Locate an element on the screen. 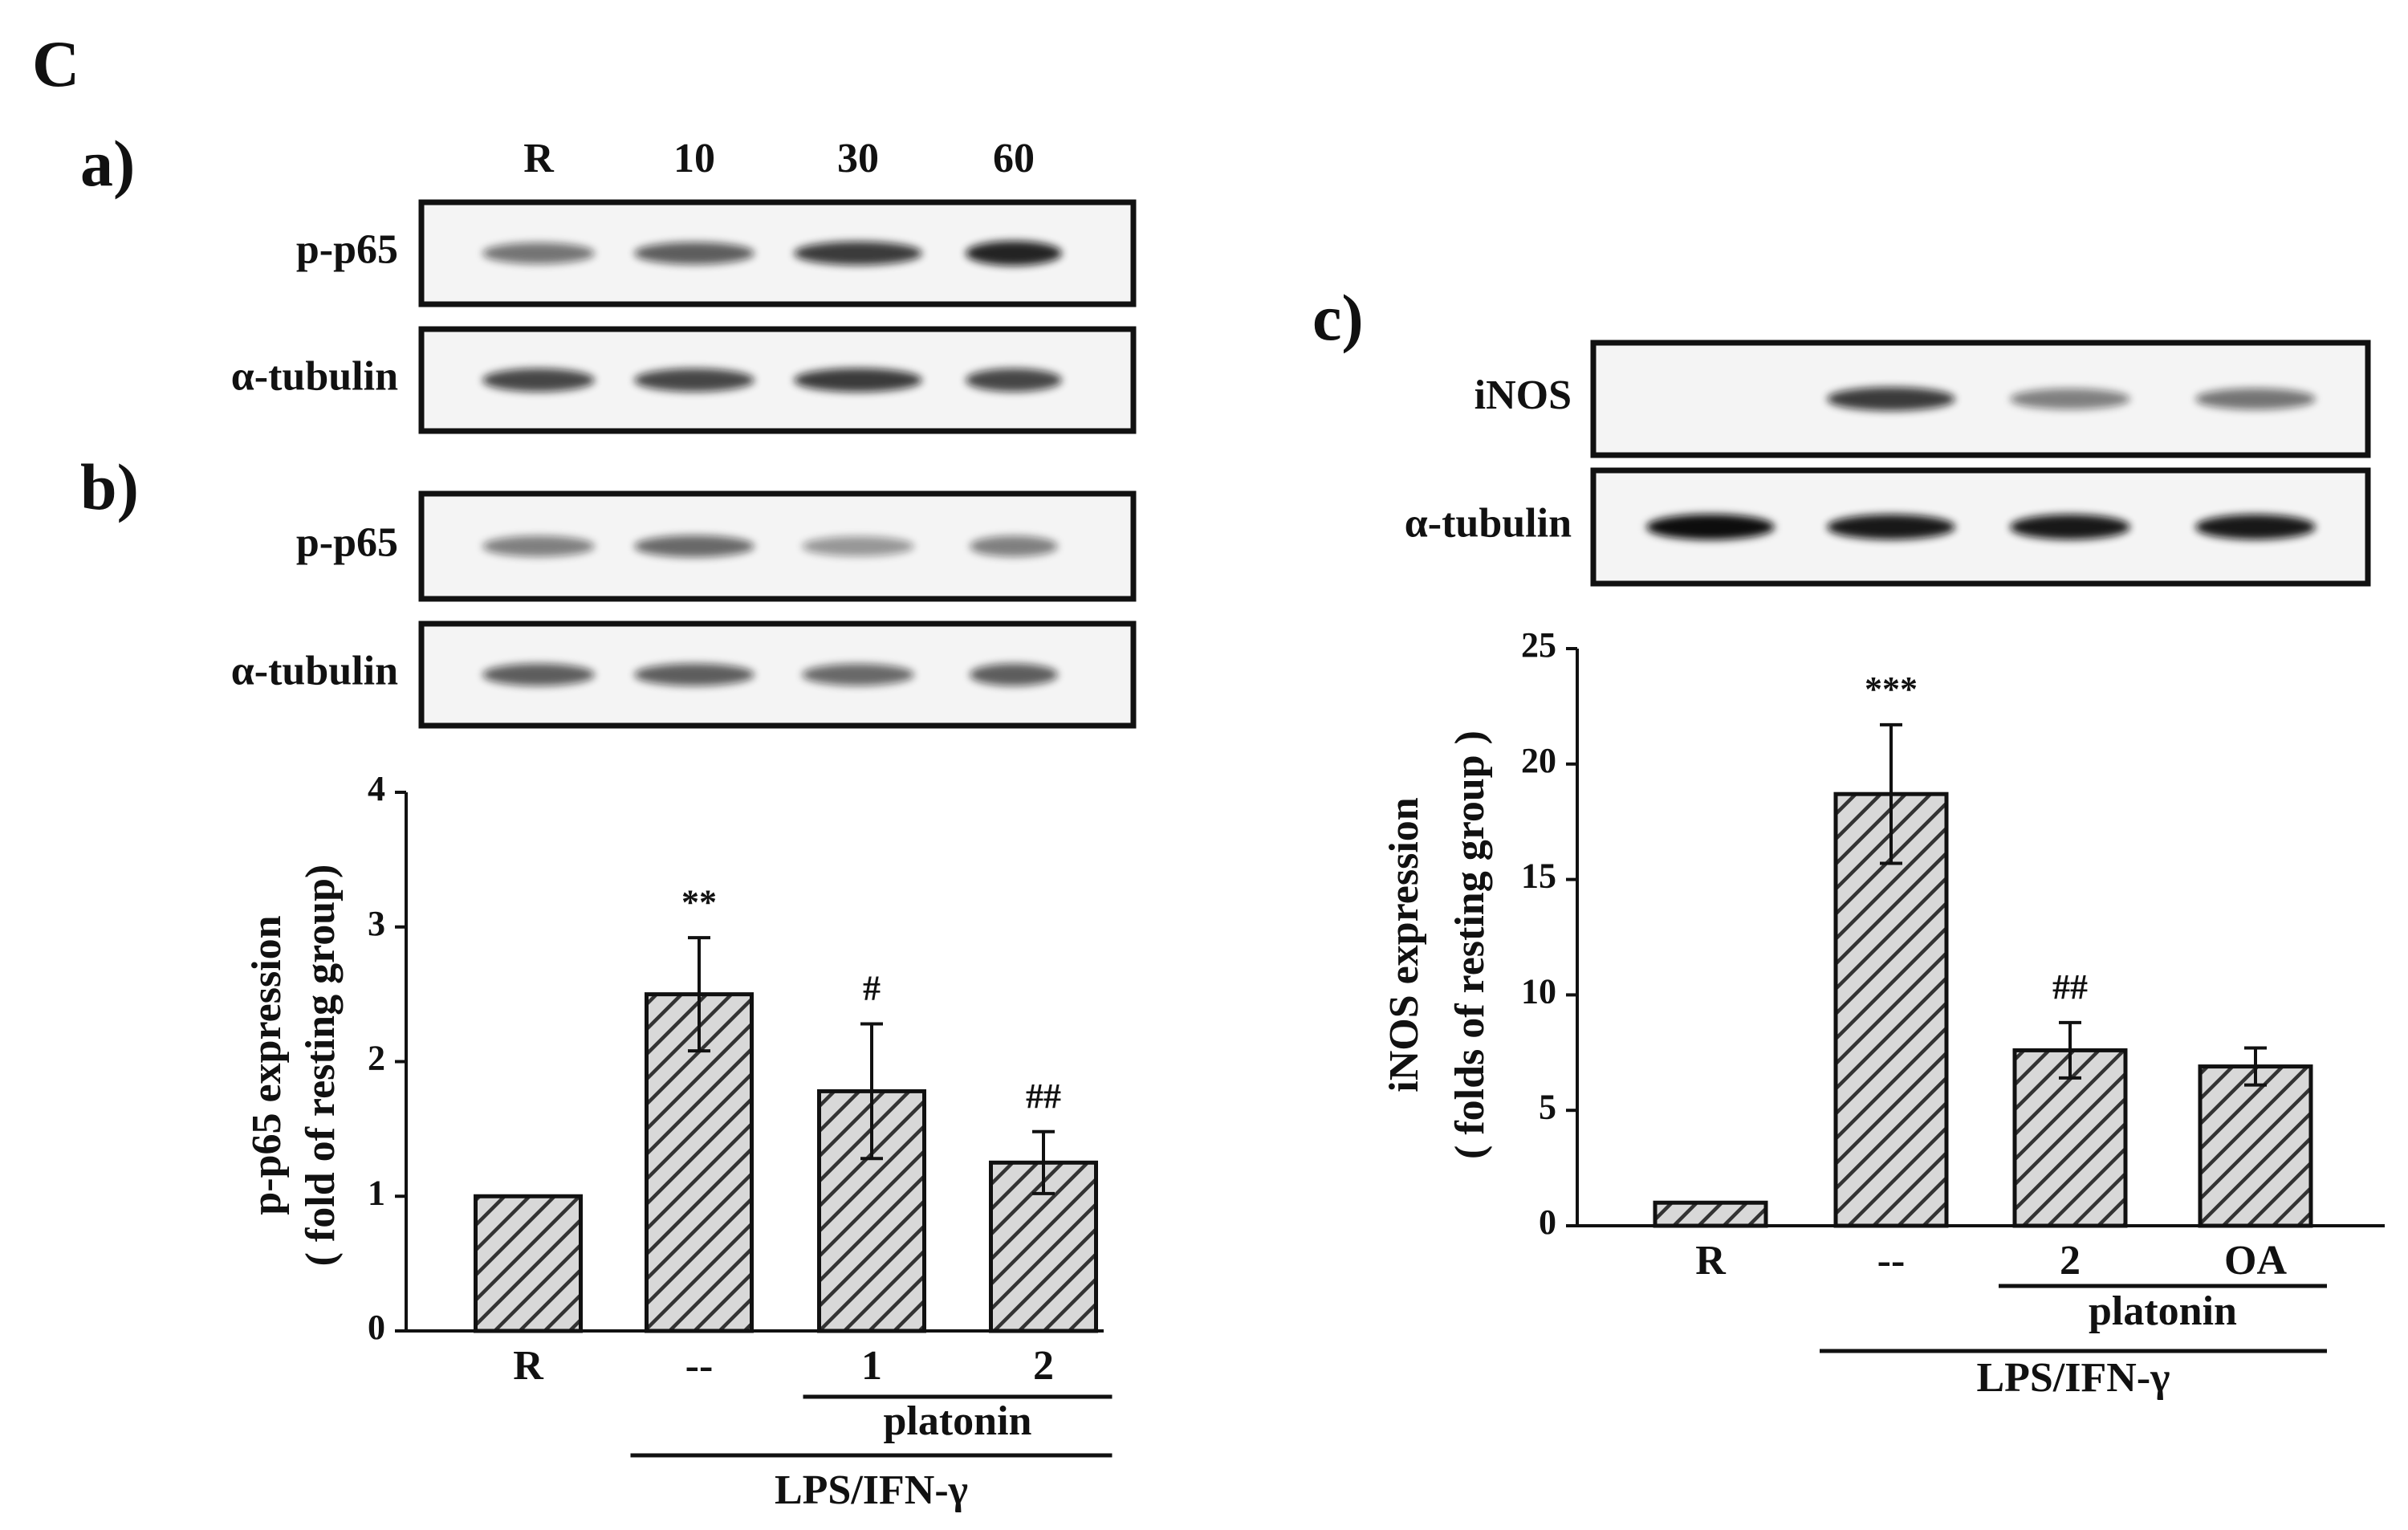 This screenshot has height=1530, width=2408. y-tick-label: 20 is located at coordinates (1538, 760).